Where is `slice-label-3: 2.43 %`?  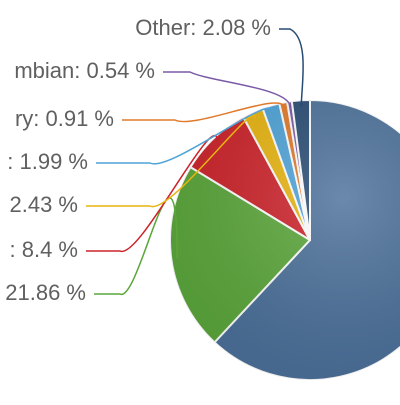
slice-label-3: 2.43 % is located at coordinates (44, 204).